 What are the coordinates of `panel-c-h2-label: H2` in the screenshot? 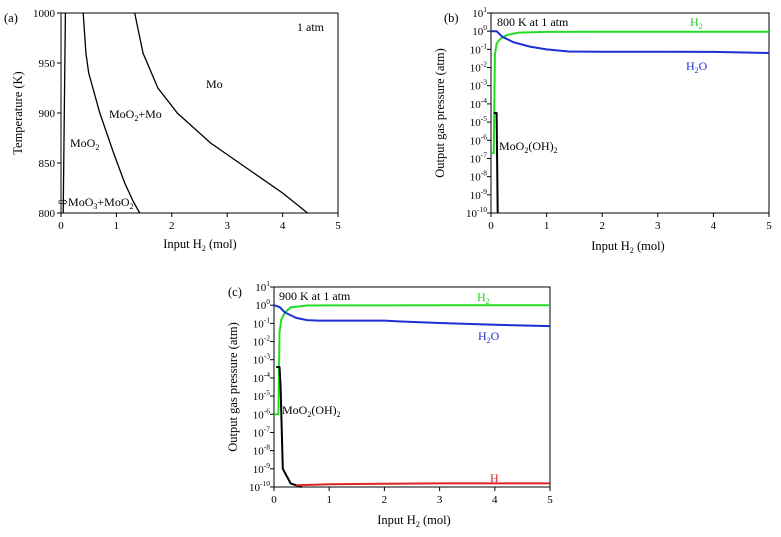 It's located at (483, 298).